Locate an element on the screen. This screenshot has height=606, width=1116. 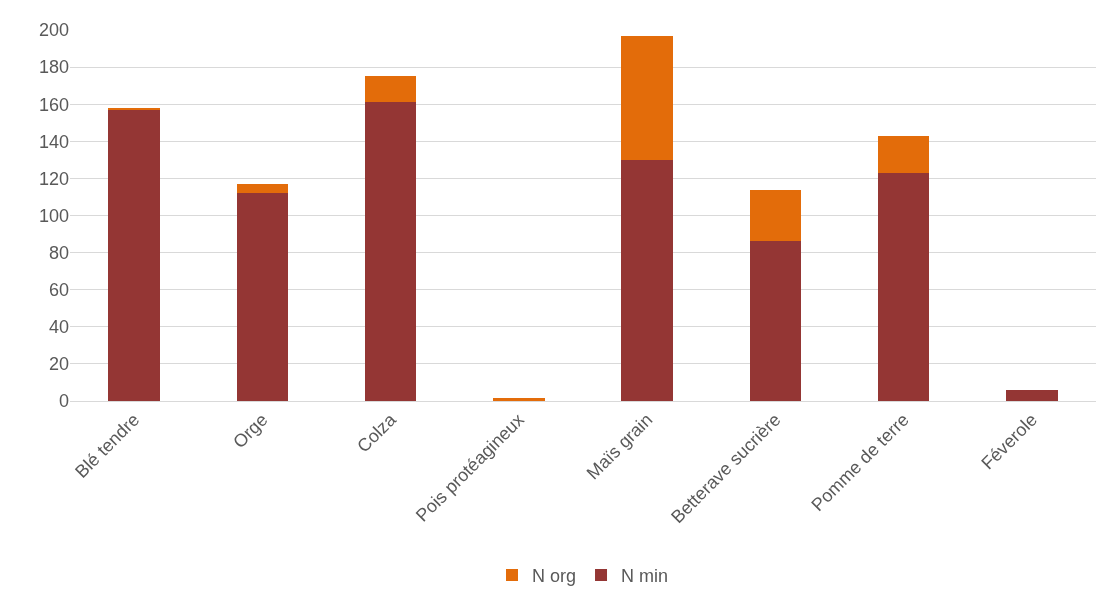
y-tick-label: 0 is located at coordinates (63, 401).